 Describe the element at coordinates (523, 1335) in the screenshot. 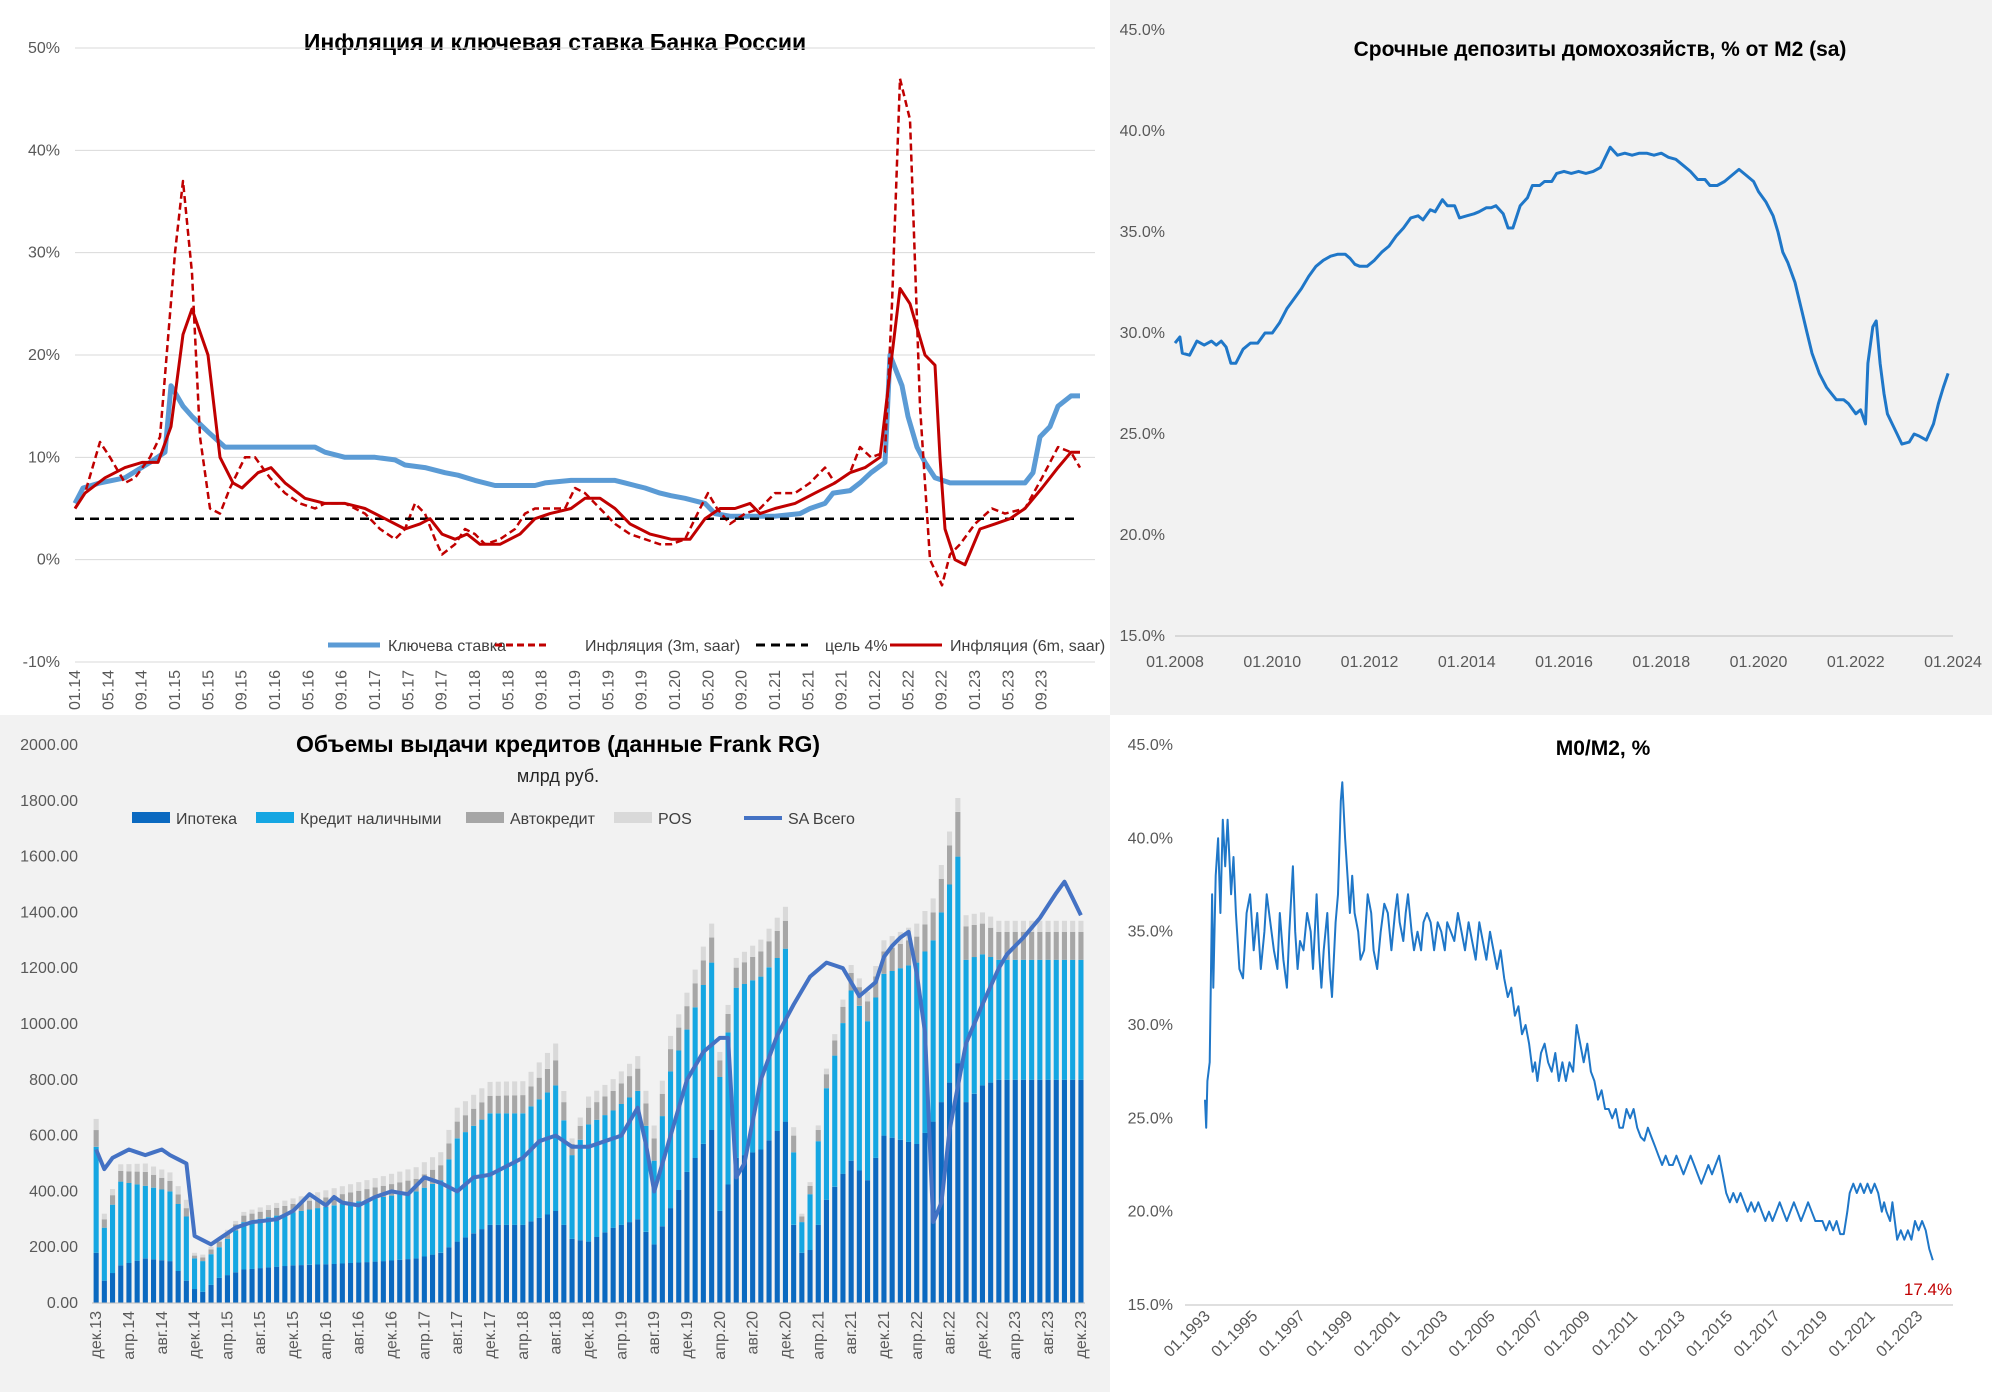

I see `x-tick-label: апр.18` at that location.